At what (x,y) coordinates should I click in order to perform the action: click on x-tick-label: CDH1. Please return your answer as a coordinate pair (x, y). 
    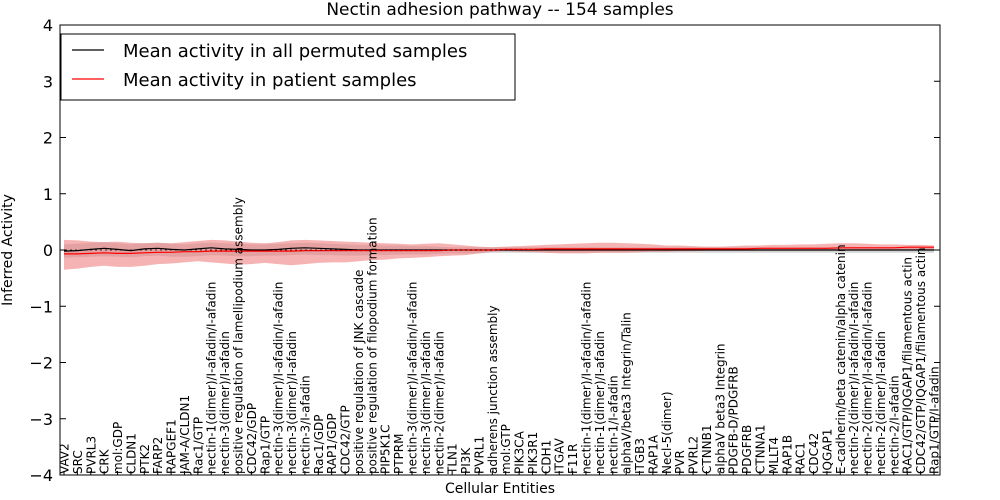
    Looking at the image, I should click on (546, 457).